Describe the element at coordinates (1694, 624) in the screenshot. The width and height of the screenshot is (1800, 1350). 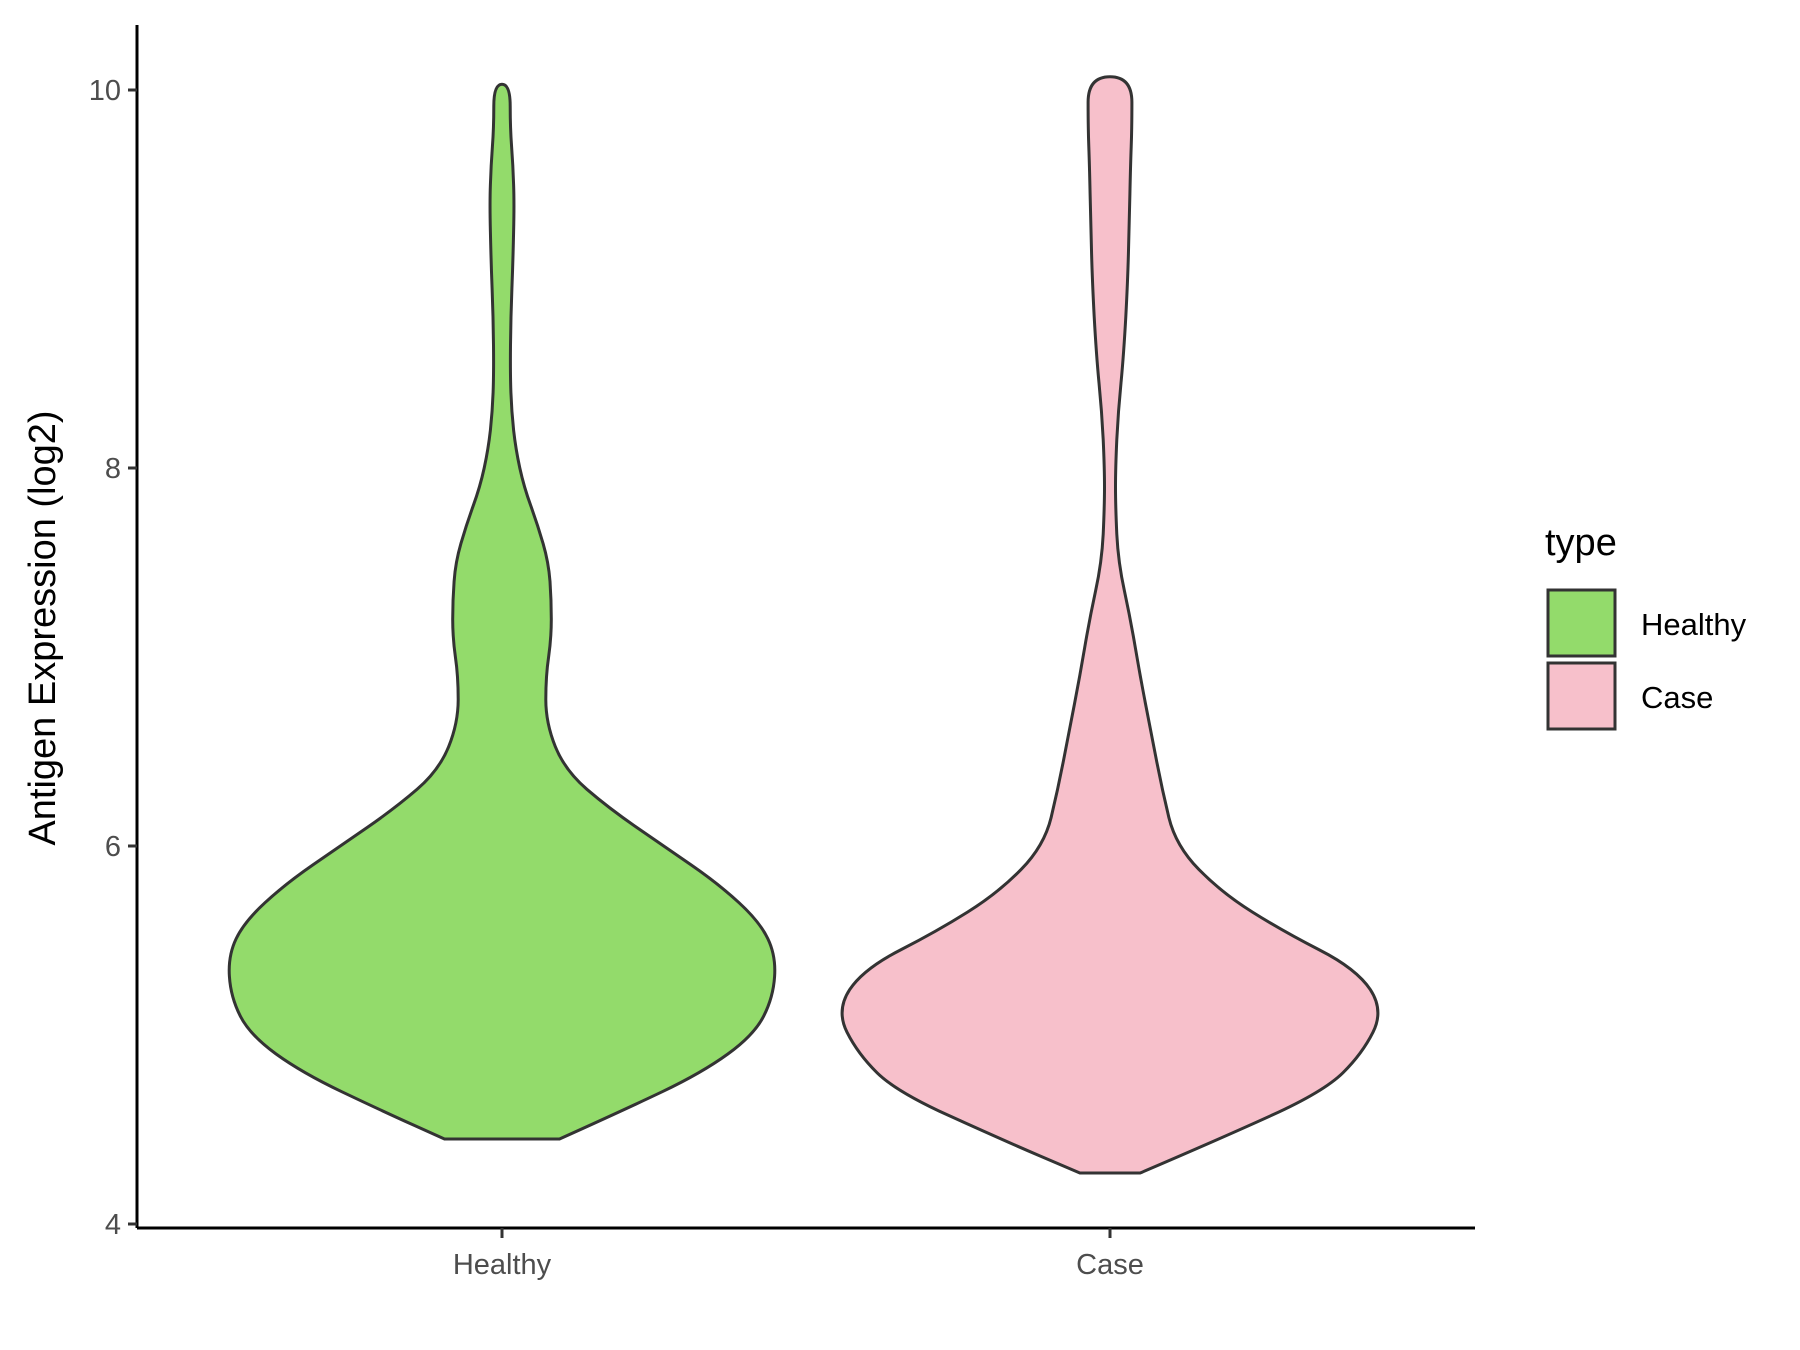
I see `legend-label-healthy: Healthy` at that location.